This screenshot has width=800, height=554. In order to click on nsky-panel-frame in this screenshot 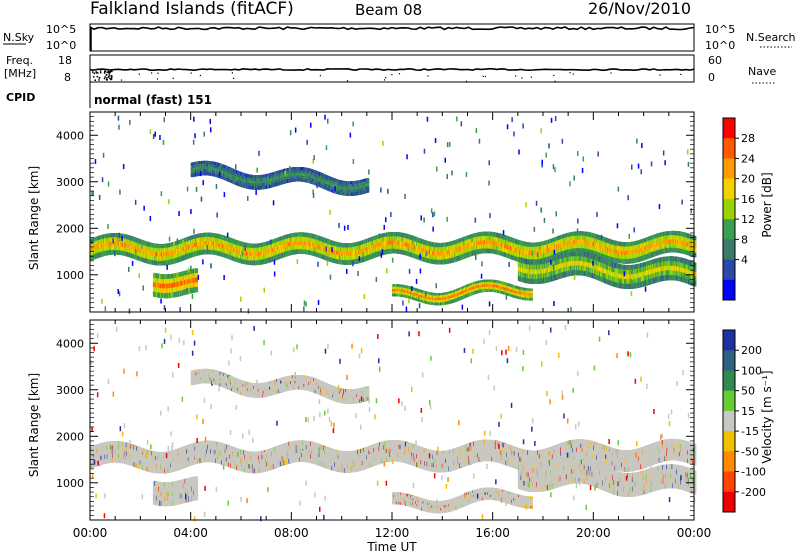, I will do `click(392, 37)`.